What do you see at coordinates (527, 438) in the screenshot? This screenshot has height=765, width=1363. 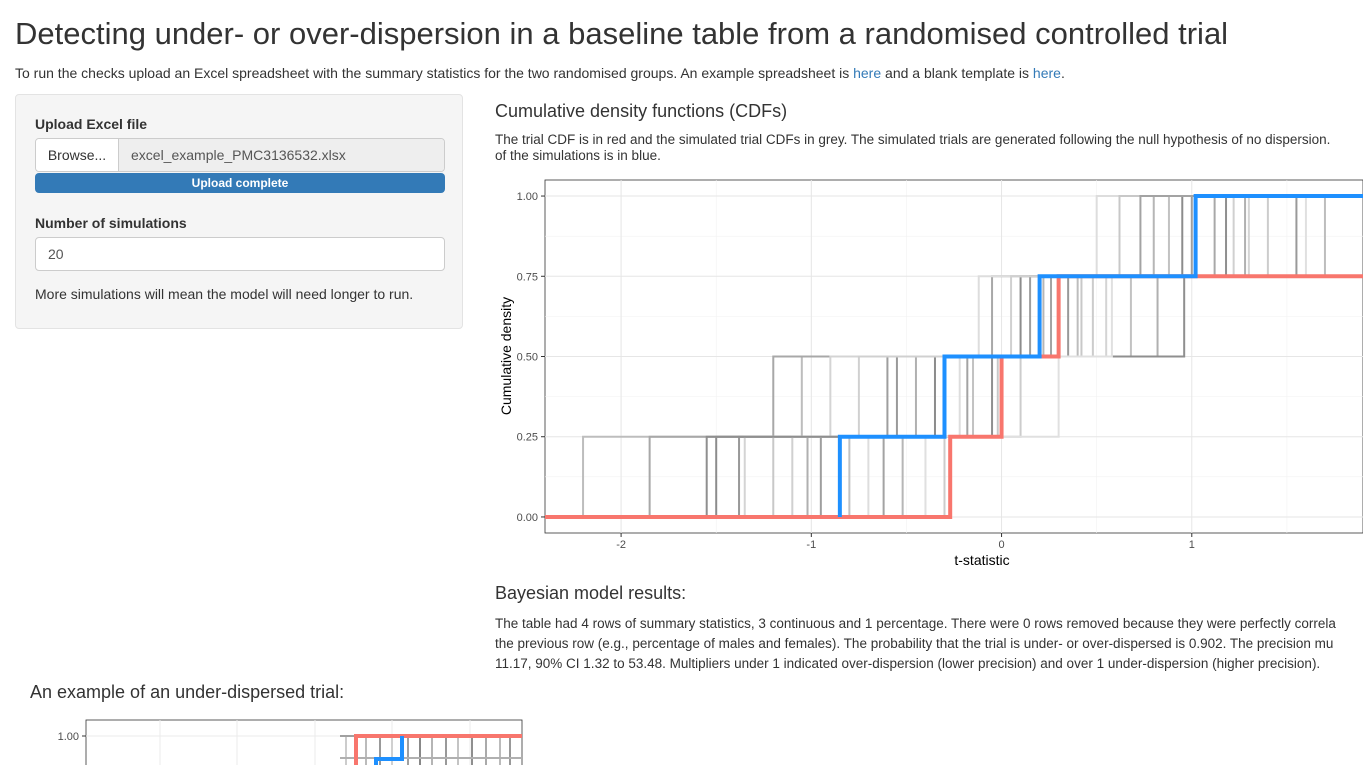 I see `y-tick-label-1: 0.25` at bounding box center [527, 438].